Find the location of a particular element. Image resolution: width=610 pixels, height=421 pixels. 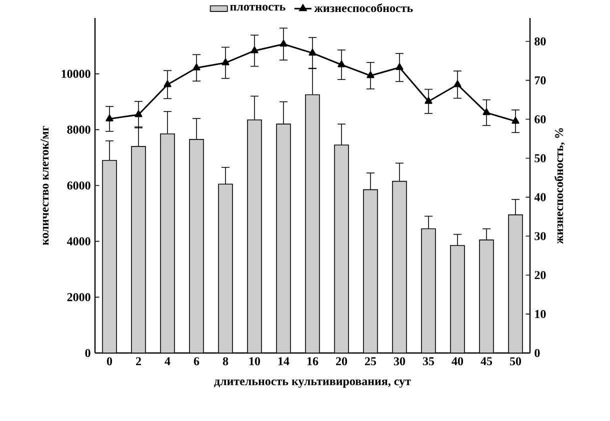

x-tick-label: 6 is located at coordinates (197, 361).